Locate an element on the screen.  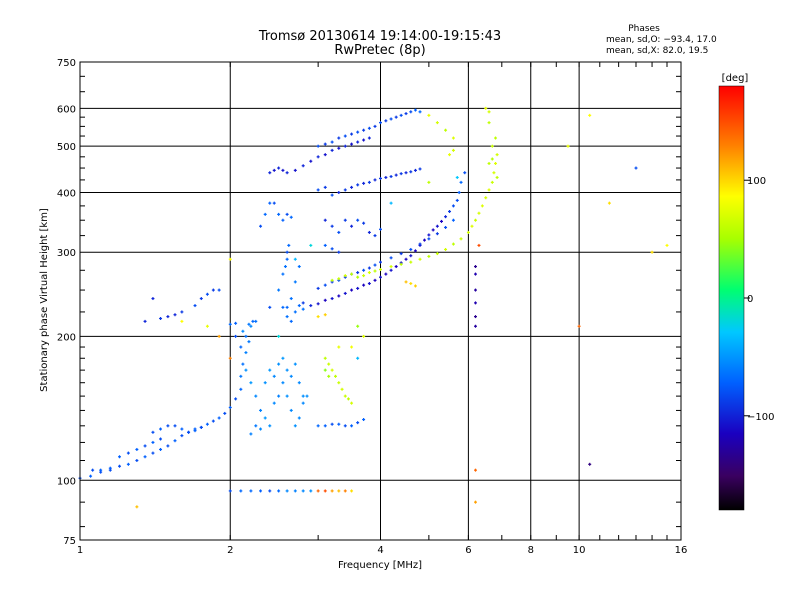
y-tick-label: 750 is located at coordinates (66, 63).